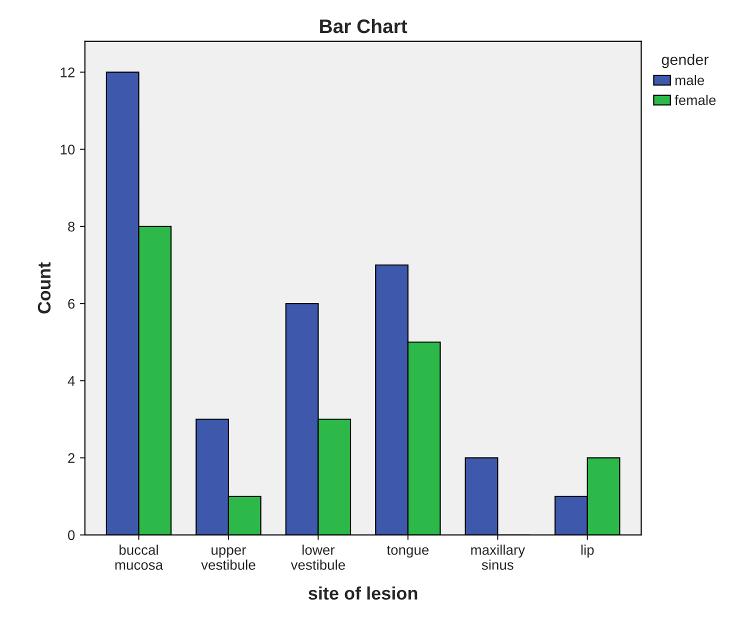  I want to click on y-tick-label: 8, so click(71, 227).